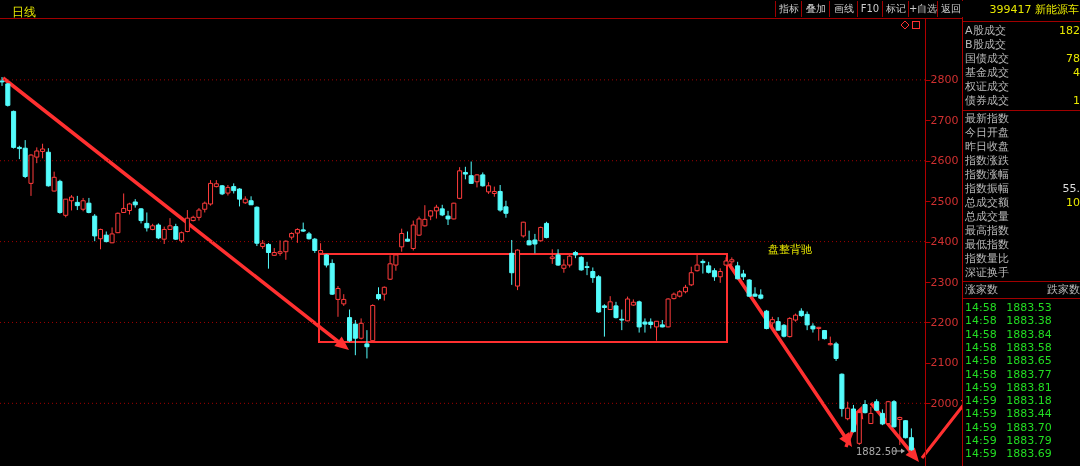 The image size is (1080, 466). I want to click on text: 基金成交, so click(987, 72).